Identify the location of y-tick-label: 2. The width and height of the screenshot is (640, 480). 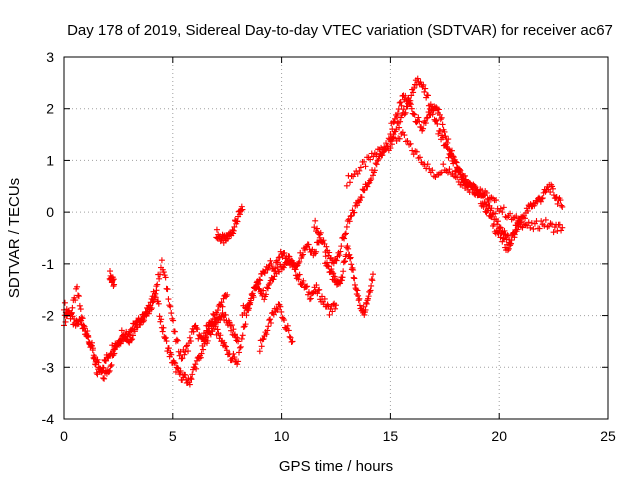
(50, 109).